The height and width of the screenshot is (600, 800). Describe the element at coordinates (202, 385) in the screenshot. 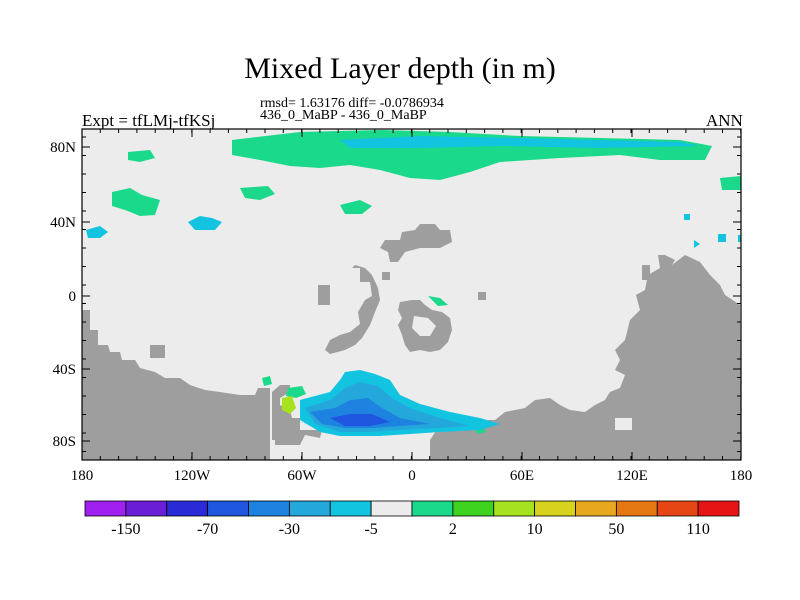

I see `land-west-antarctic-continent` at that location.